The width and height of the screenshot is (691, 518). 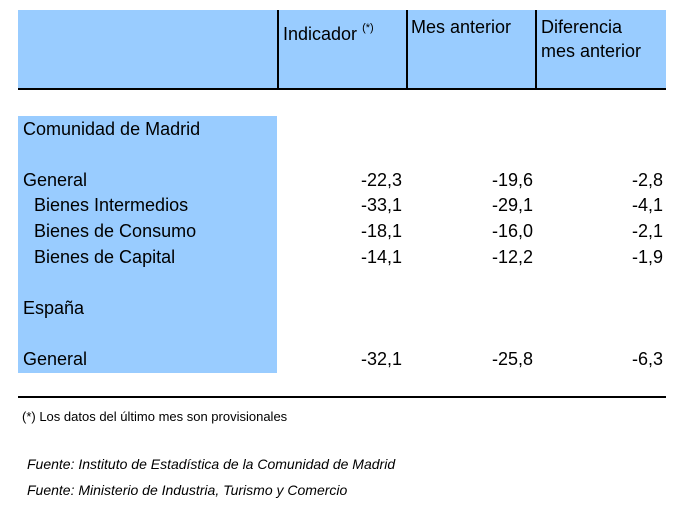 What do you see at coordinates (342, 180) in the screenshot?
I see `table-row: General -22,3 -19,6 -2,8` at bounding box center [342, 180].